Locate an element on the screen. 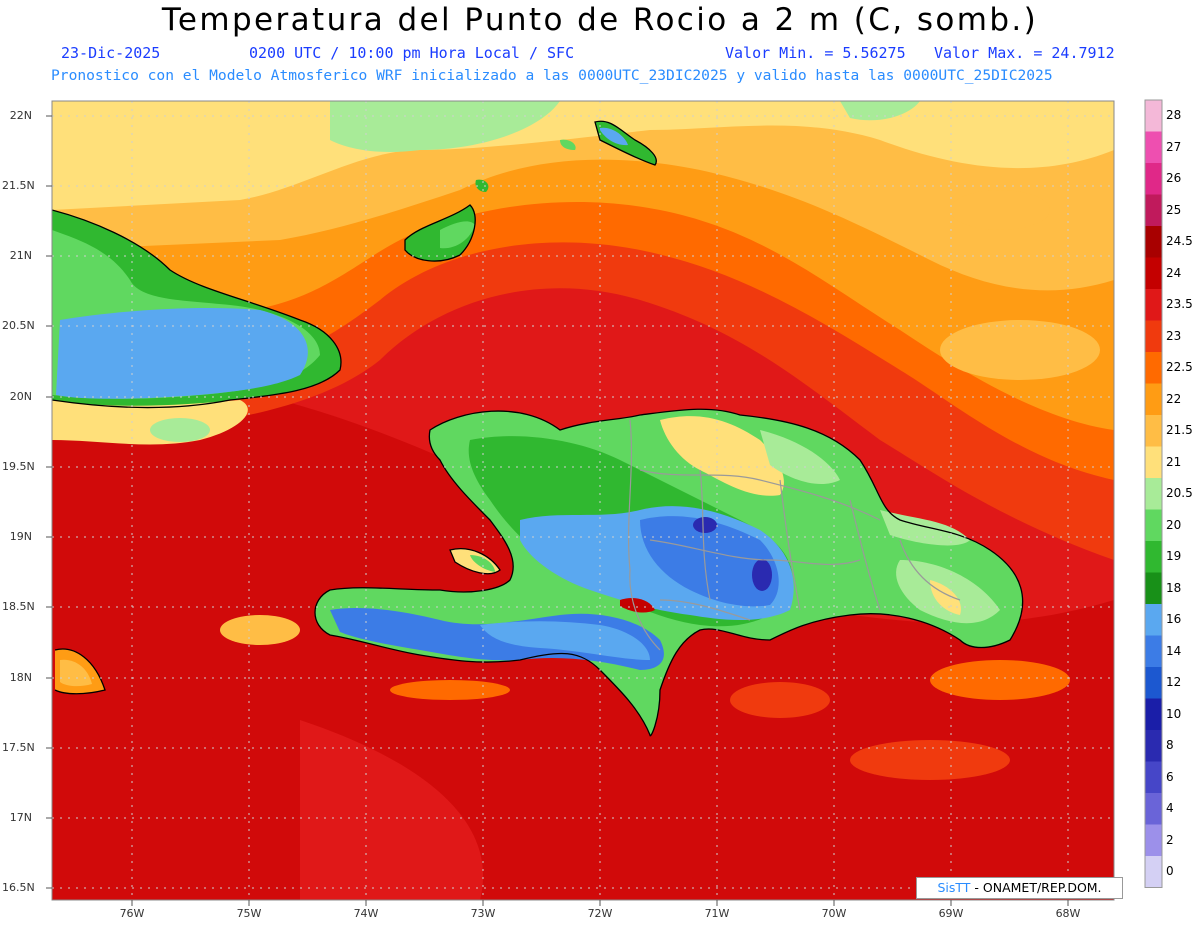 The width and height of the screenshot is (1200, 927). lat-label: 20.5N is located at coordinates (18, 325).